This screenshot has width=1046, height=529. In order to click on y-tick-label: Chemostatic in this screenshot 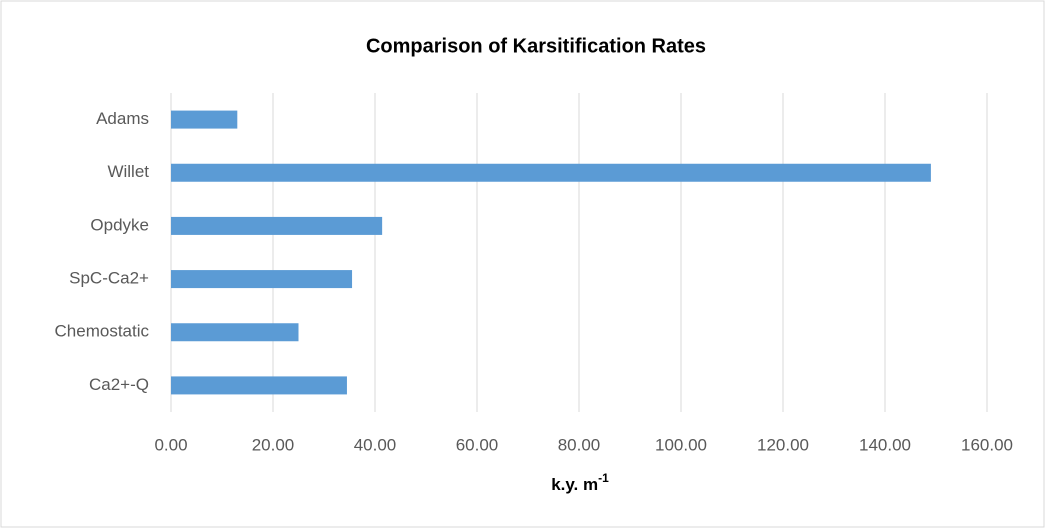, I will do `click(102, 331)`.